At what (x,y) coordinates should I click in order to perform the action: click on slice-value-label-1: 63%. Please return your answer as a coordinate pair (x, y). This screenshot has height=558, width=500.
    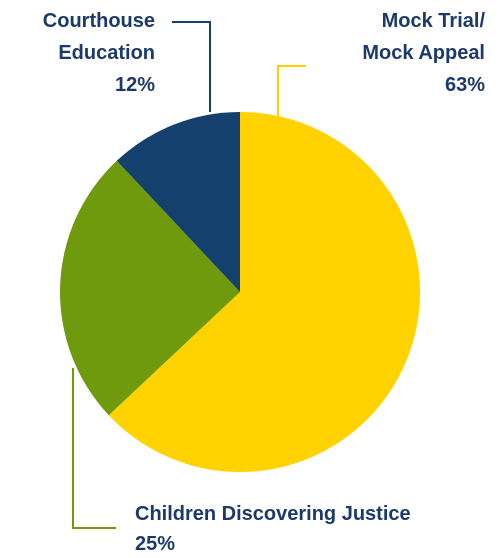
    Looking at the image, I should click on (465, 85).